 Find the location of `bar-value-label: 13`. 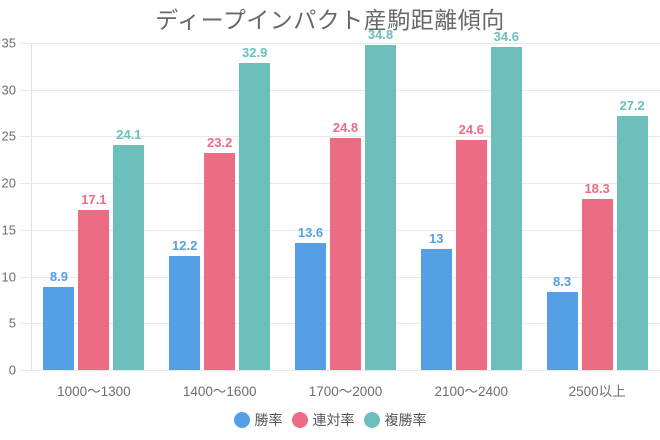

bar-value-label: 13 is located at coordinates (436, 238).